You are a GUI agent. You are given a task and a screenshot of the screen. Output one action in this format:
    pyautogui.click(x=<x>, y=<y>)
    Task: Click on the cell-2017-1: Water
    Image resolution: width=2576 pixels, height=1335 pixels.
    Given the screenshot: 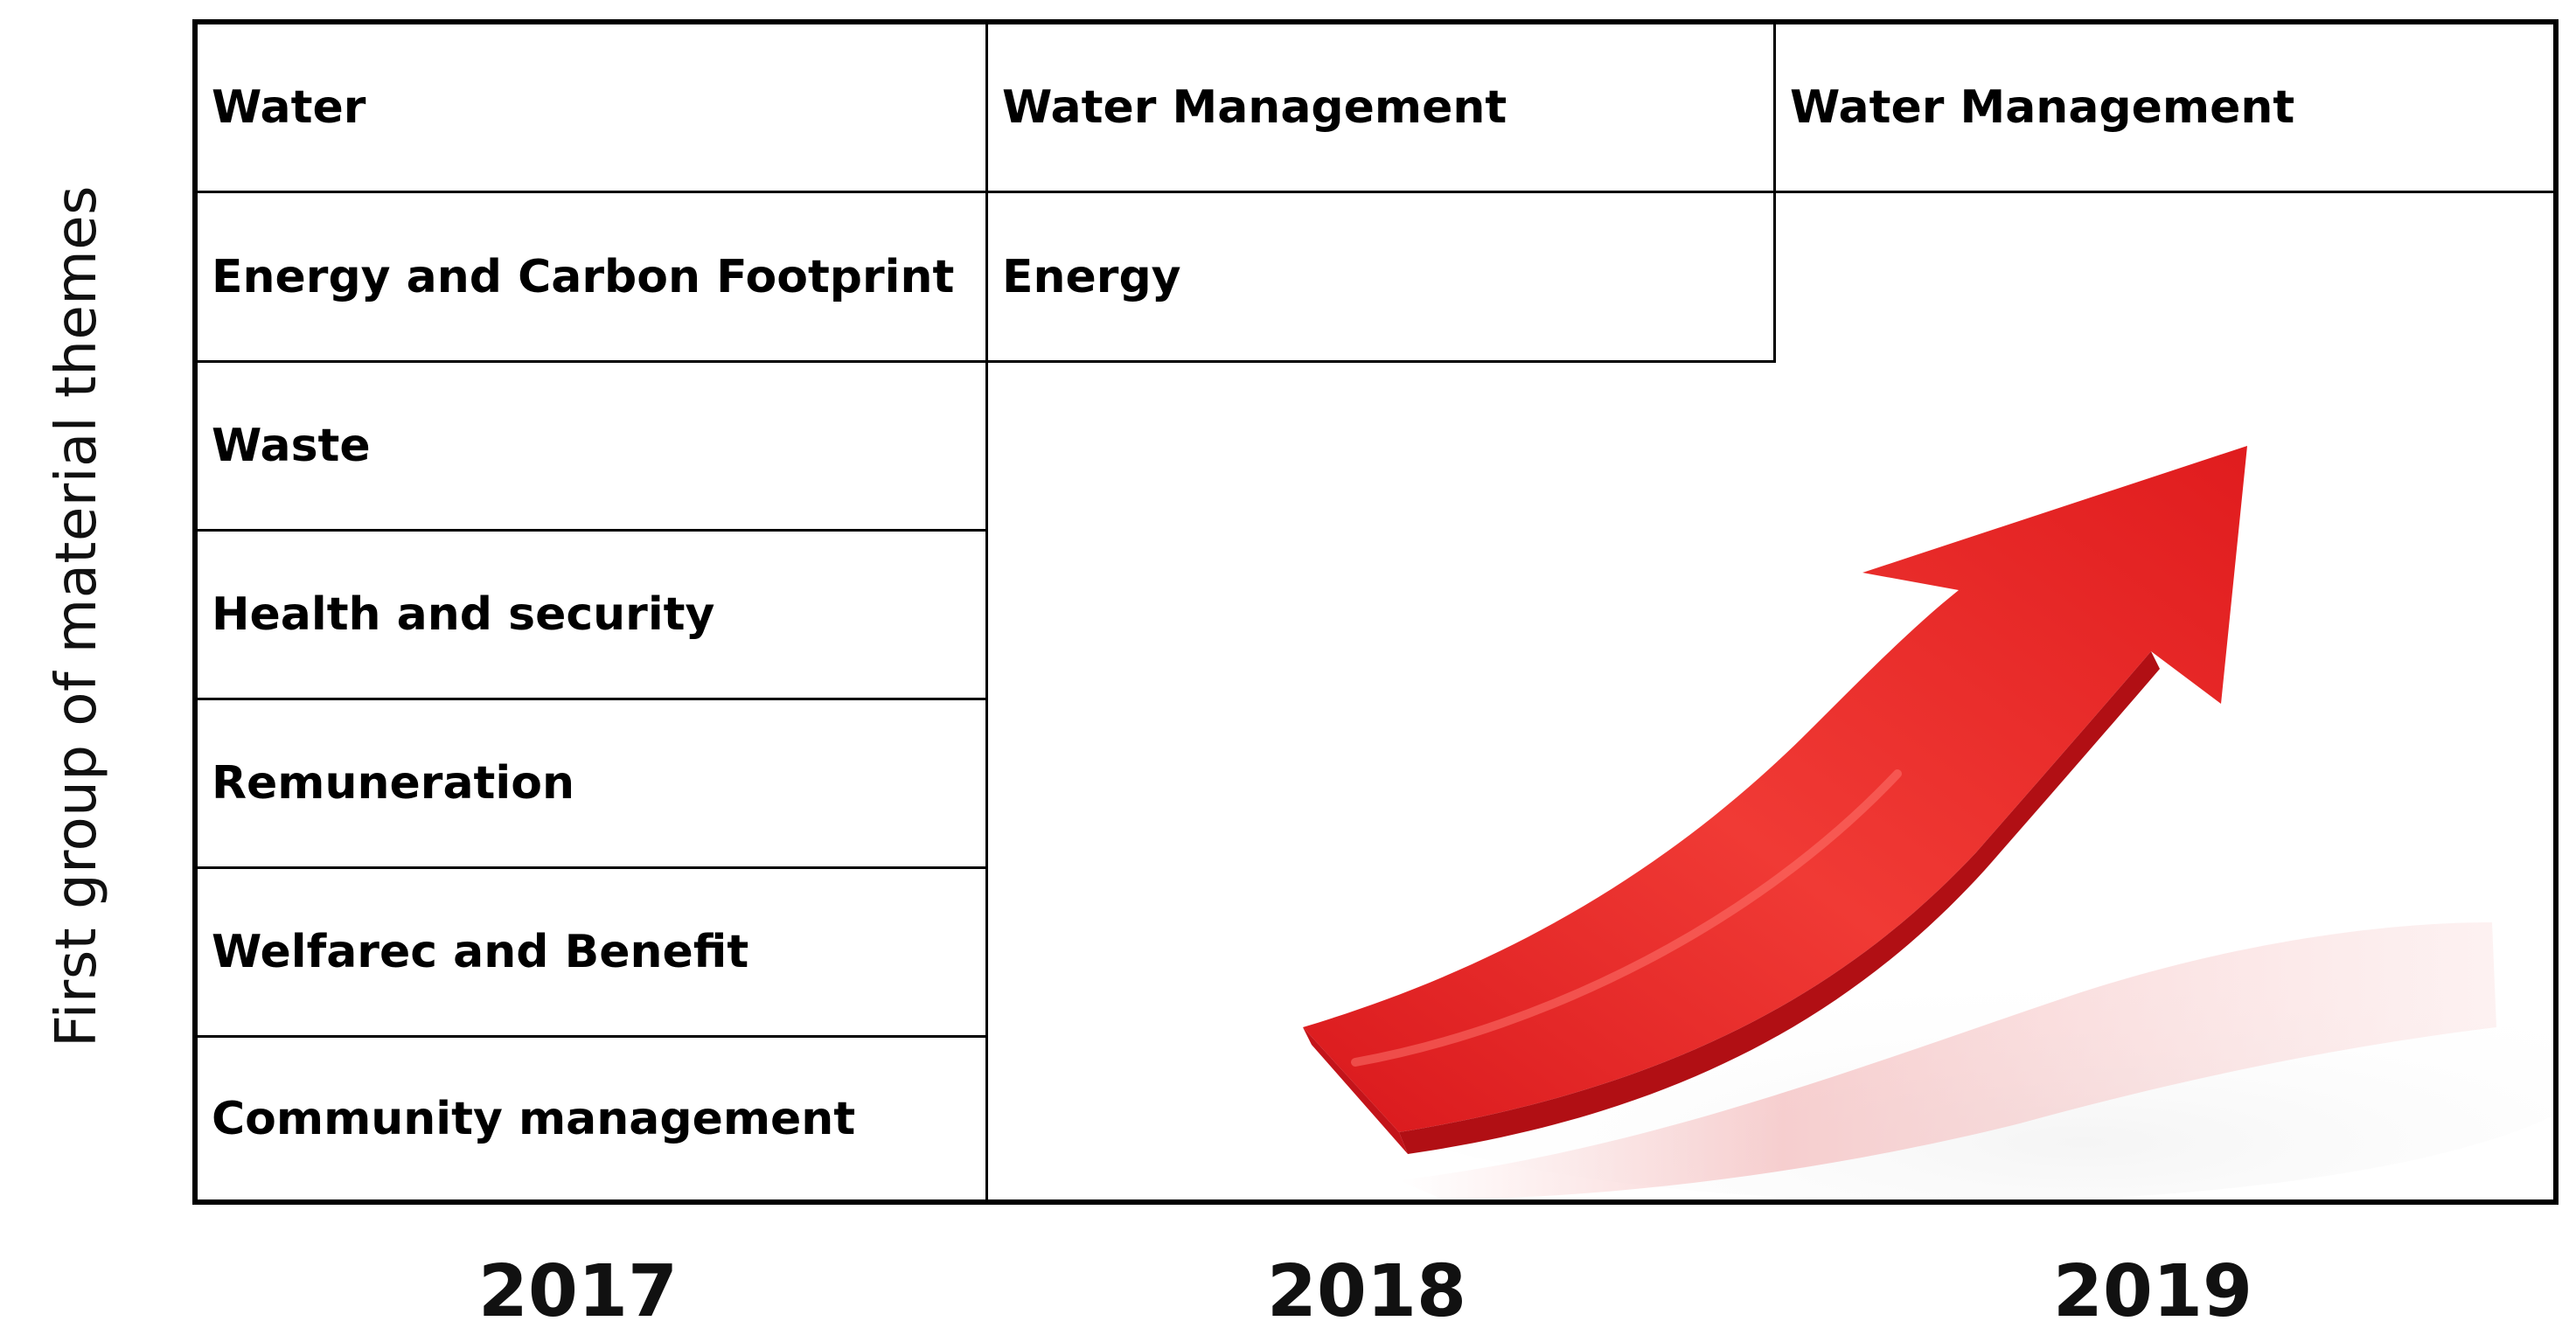 What is the action you would take?
    pyautogui.click(x=593, y=108)
    